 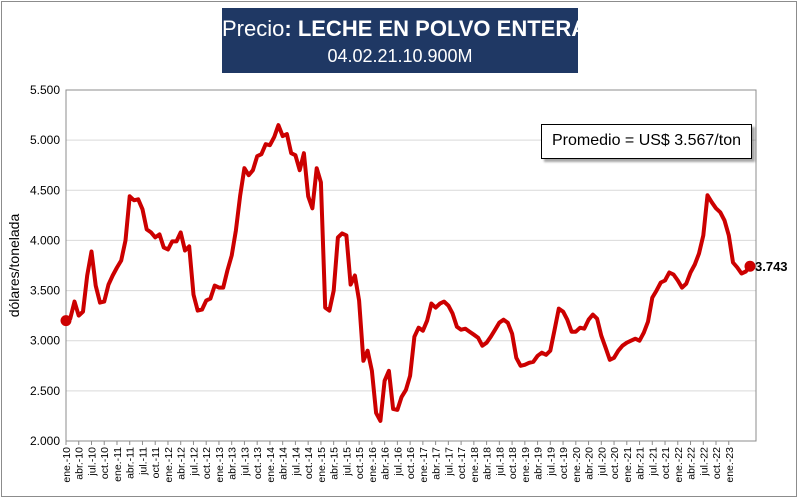 What do you see at coordinates (679, 465) in the screenshot?
I see `x-tick-label: ene.-22` at bounding box center [679, 465].